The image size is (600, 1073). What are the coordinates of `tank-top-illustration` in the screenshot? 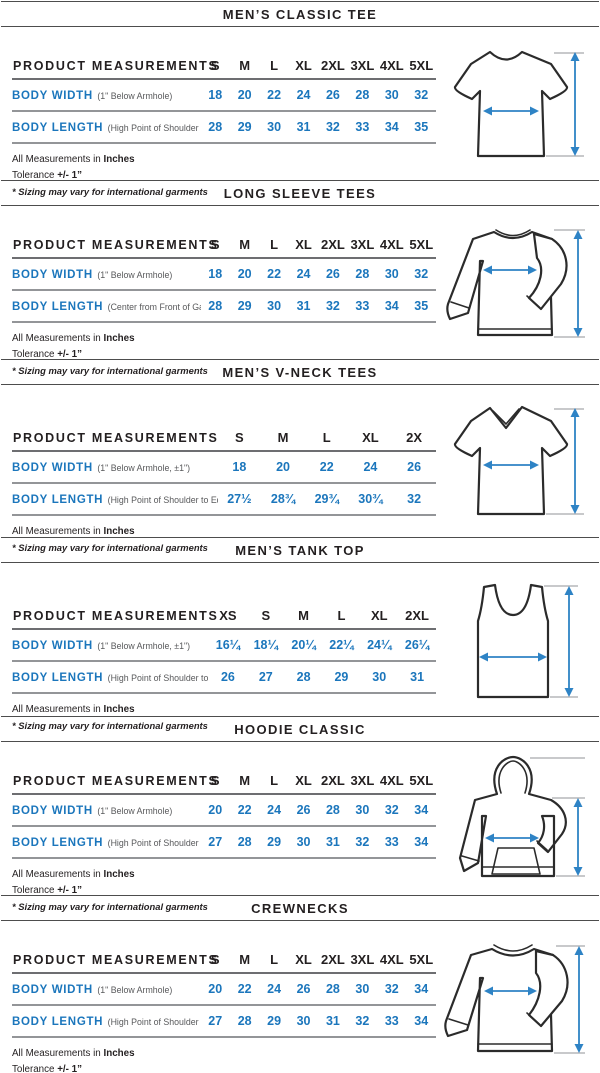 It's located at (527, 641).